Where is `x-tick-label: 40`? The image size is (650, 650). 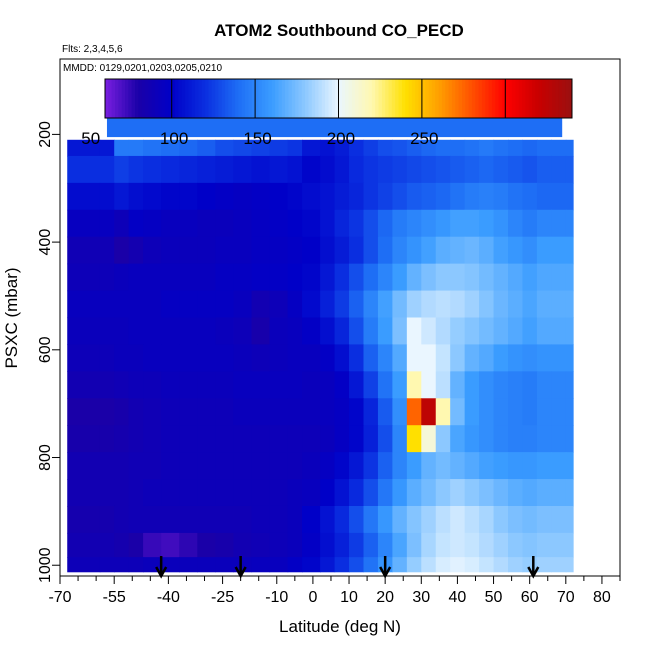 x-tick-label: 40 is located at coordinates (458, 597).